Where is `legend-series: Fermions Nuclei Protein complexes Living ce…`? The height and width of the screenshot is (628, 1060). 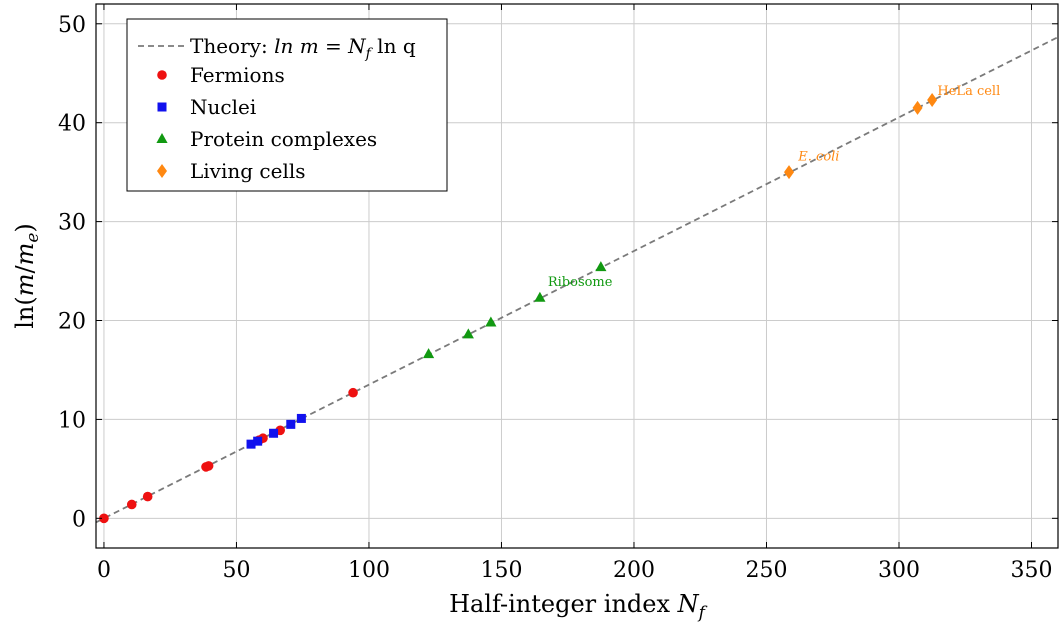 legend-series: Fermions Nuclei Protein complexes Living ce… is located at coordinates (266, 123).